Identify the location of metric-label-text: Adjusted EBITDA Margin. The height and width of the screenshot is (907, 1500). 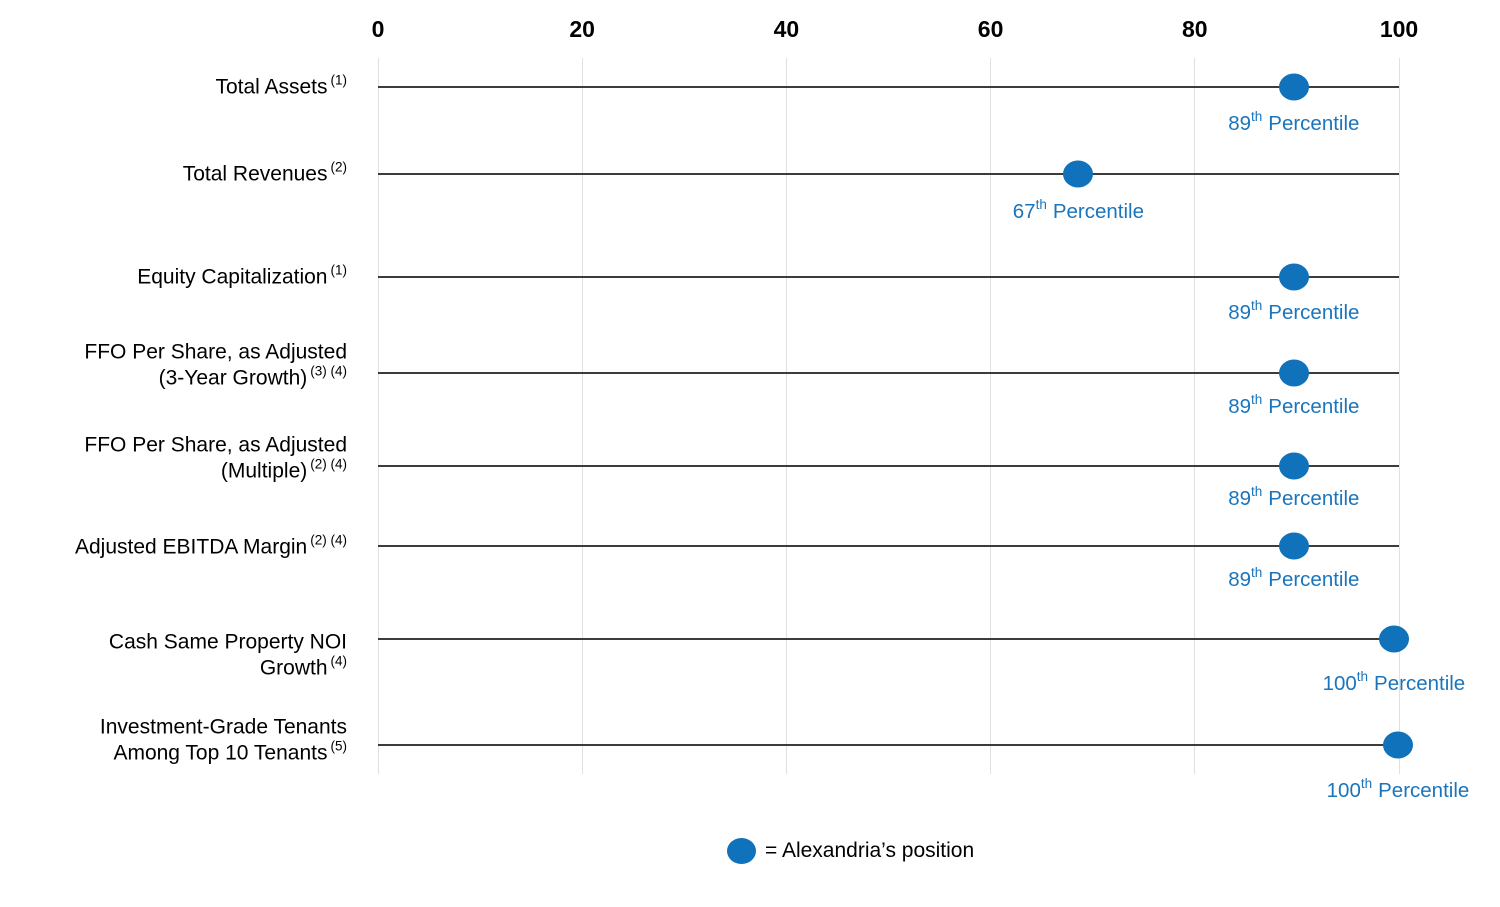
(191, 547).